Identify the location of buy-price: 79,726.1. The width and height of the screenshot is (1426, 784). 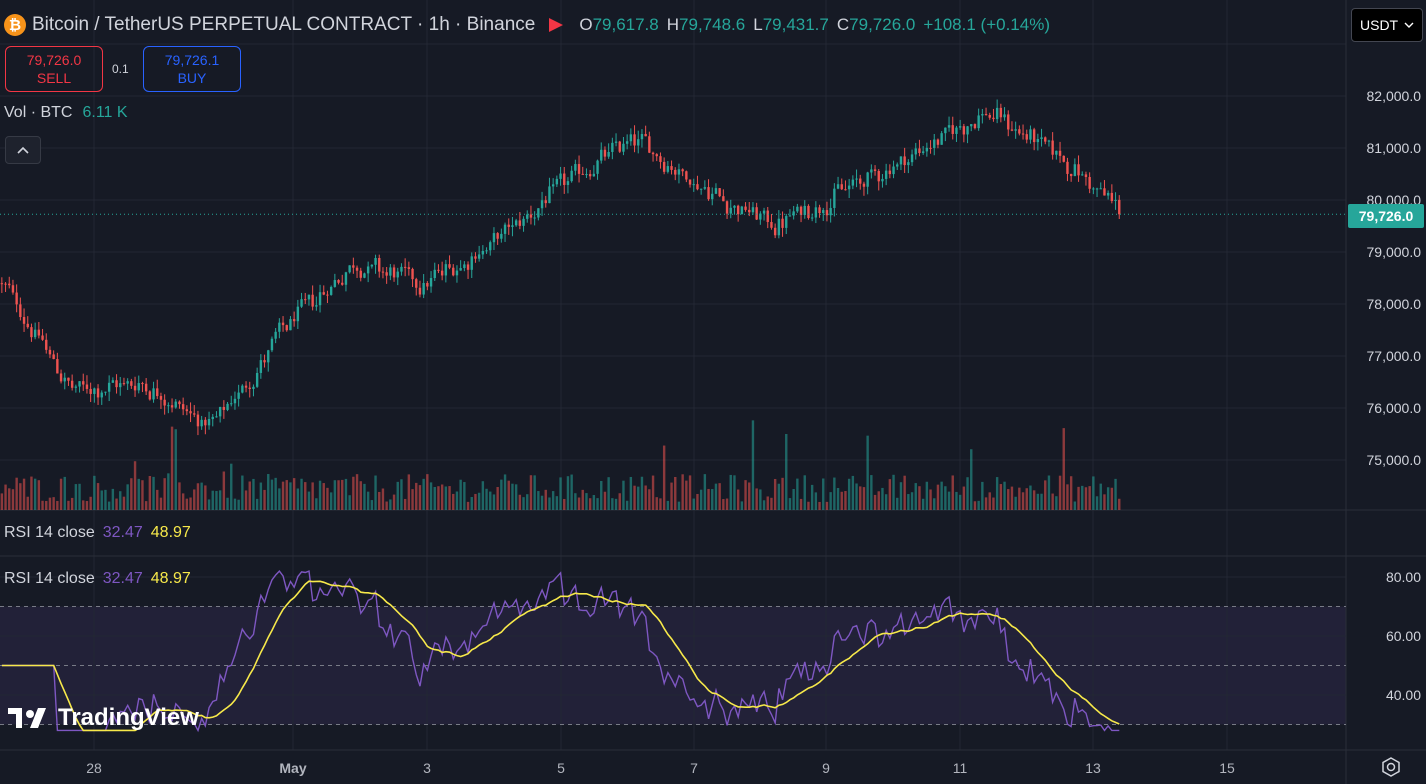
(192, 60).